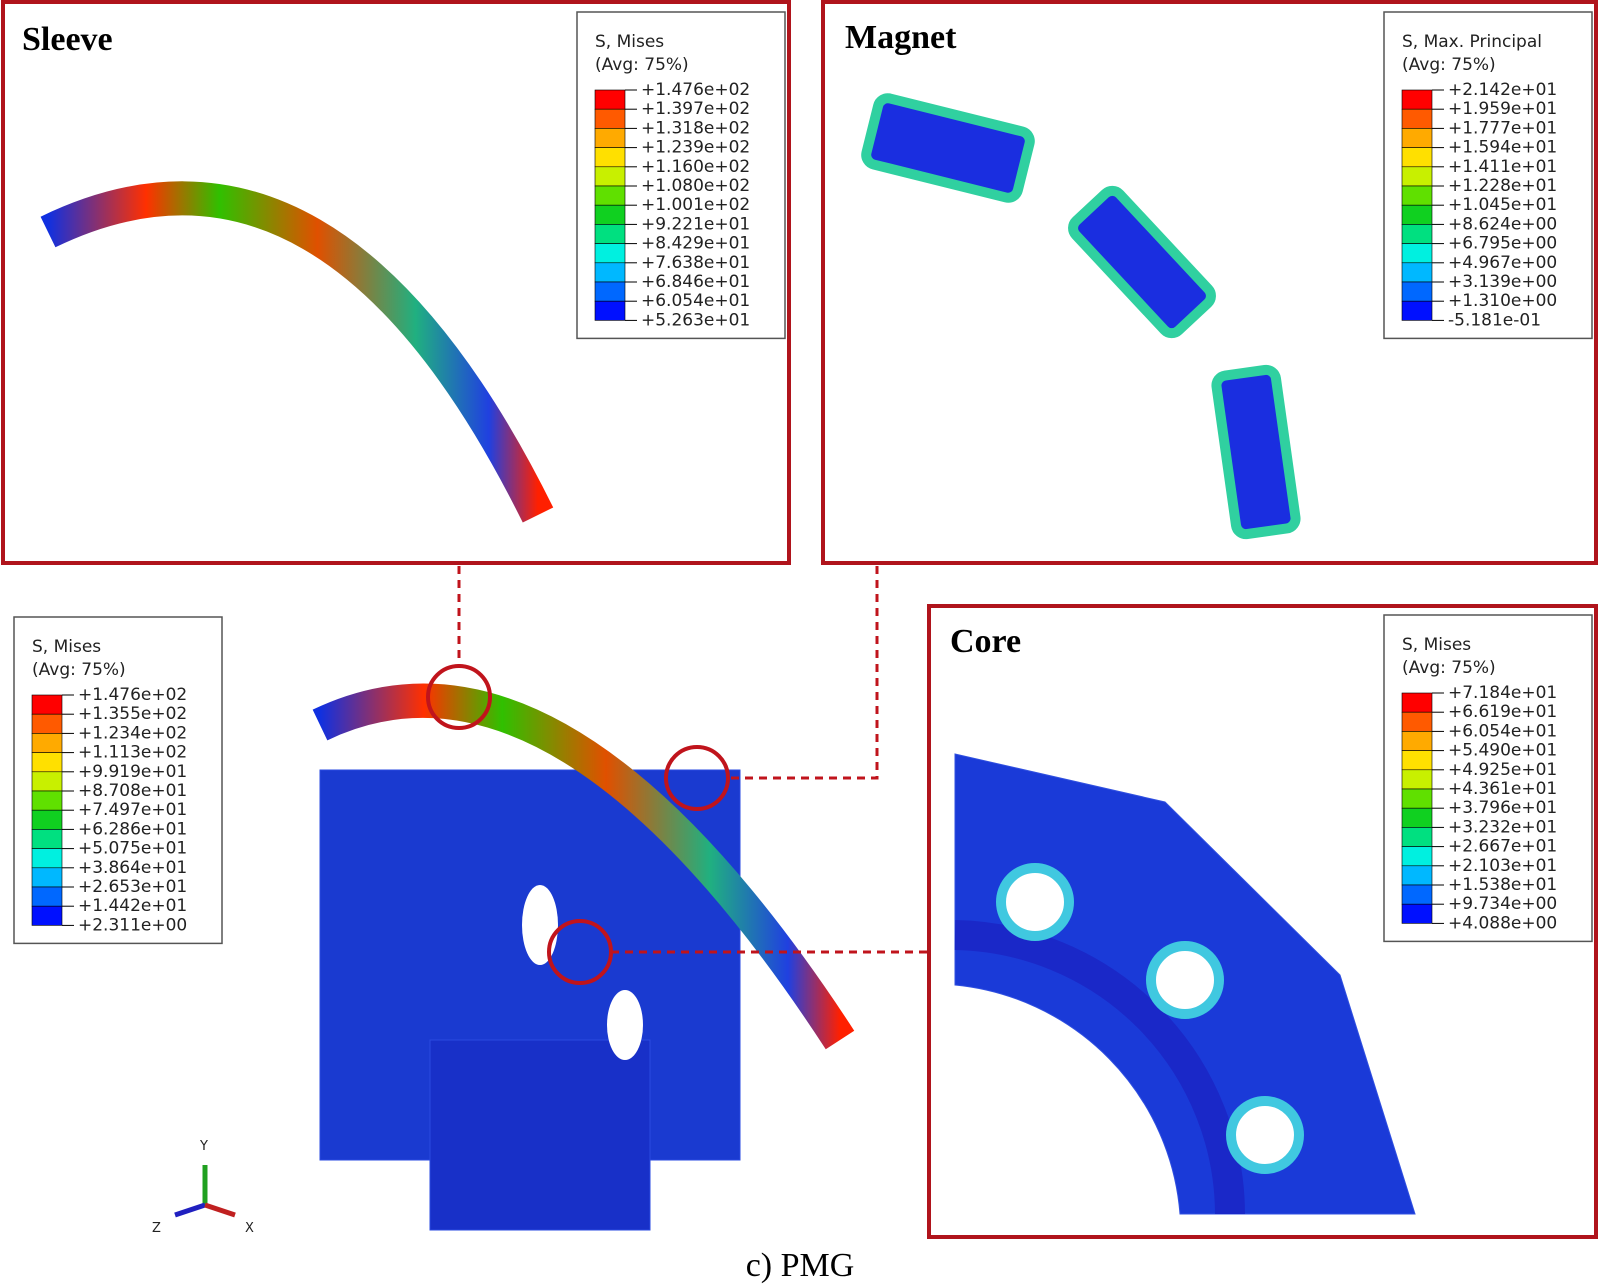  I want to click on legend-label: +1.234e+02, so click(132, 733).